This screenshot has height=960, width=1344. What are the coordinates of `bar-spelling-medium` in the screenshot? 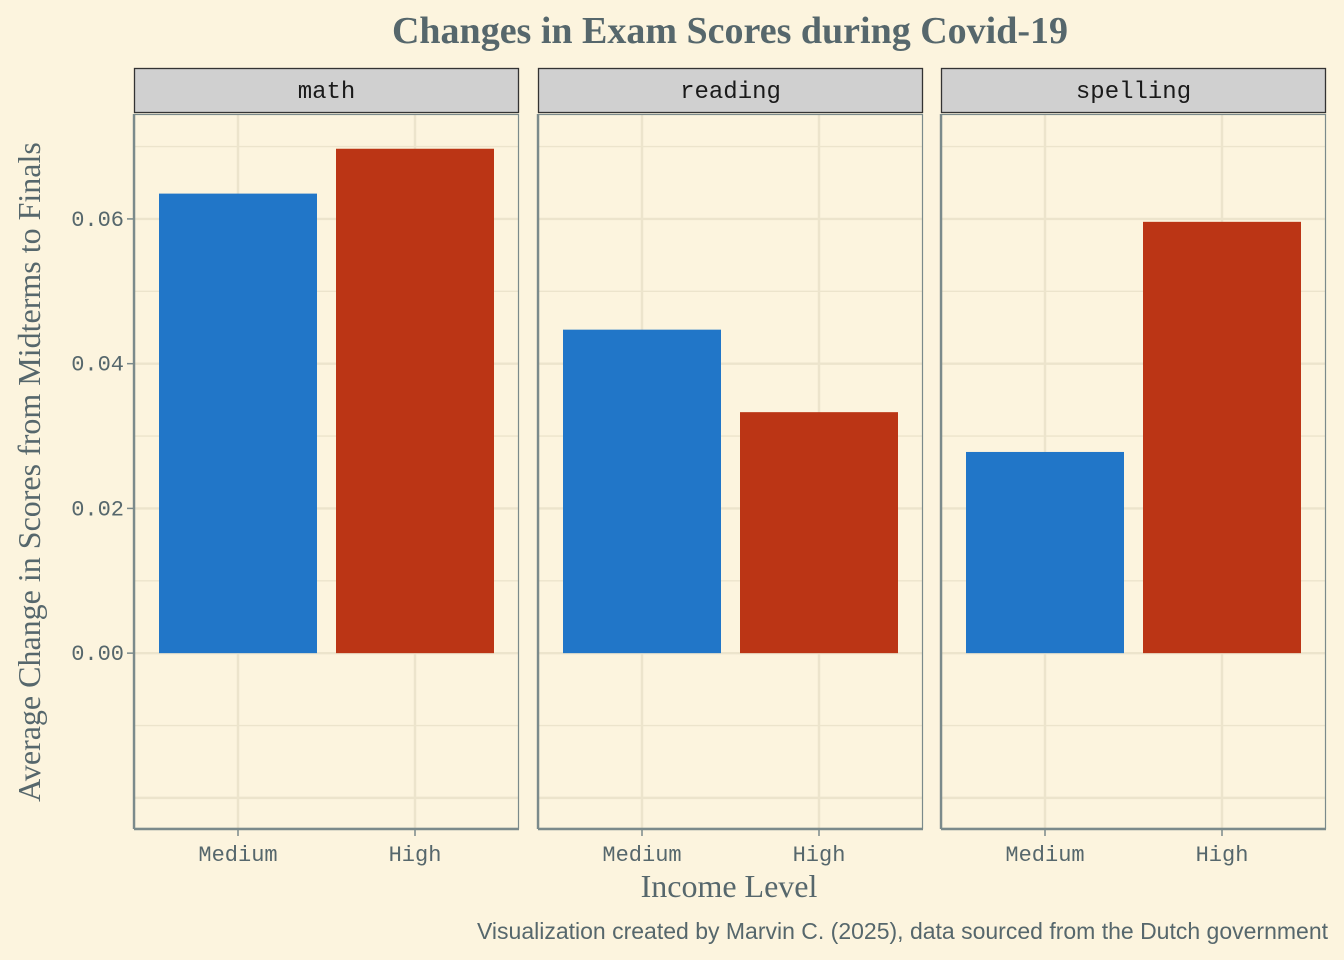 It's located at (1045, 552).